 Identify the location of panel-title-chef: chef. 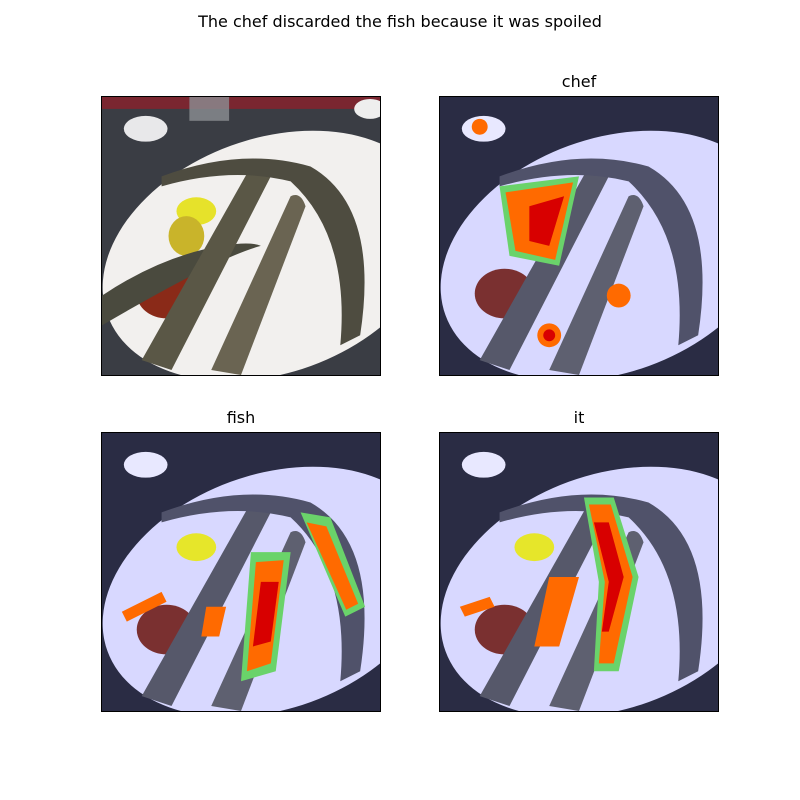
(579, 81).